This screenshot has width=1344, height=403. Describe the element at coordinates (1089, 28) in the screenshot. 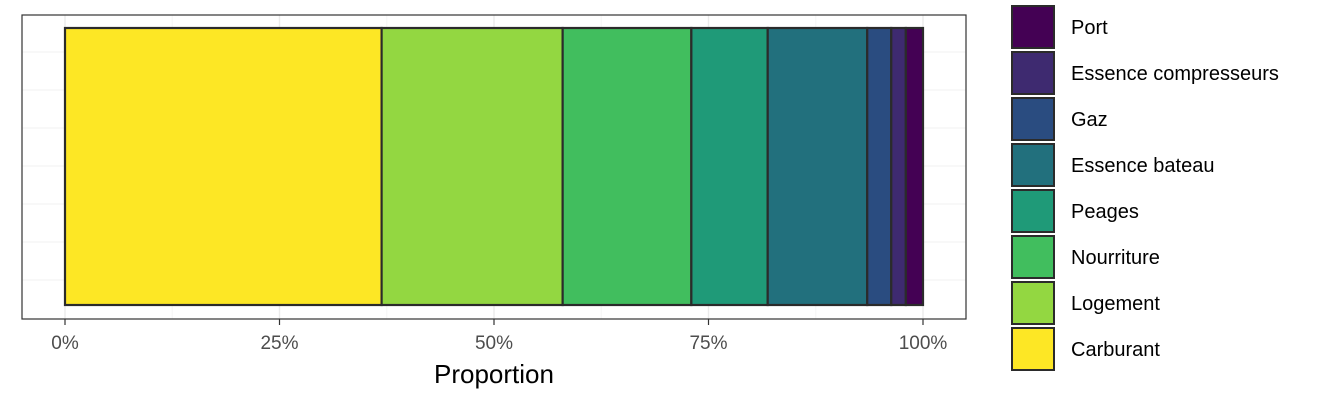

I see `legend-label: Port` at that location.